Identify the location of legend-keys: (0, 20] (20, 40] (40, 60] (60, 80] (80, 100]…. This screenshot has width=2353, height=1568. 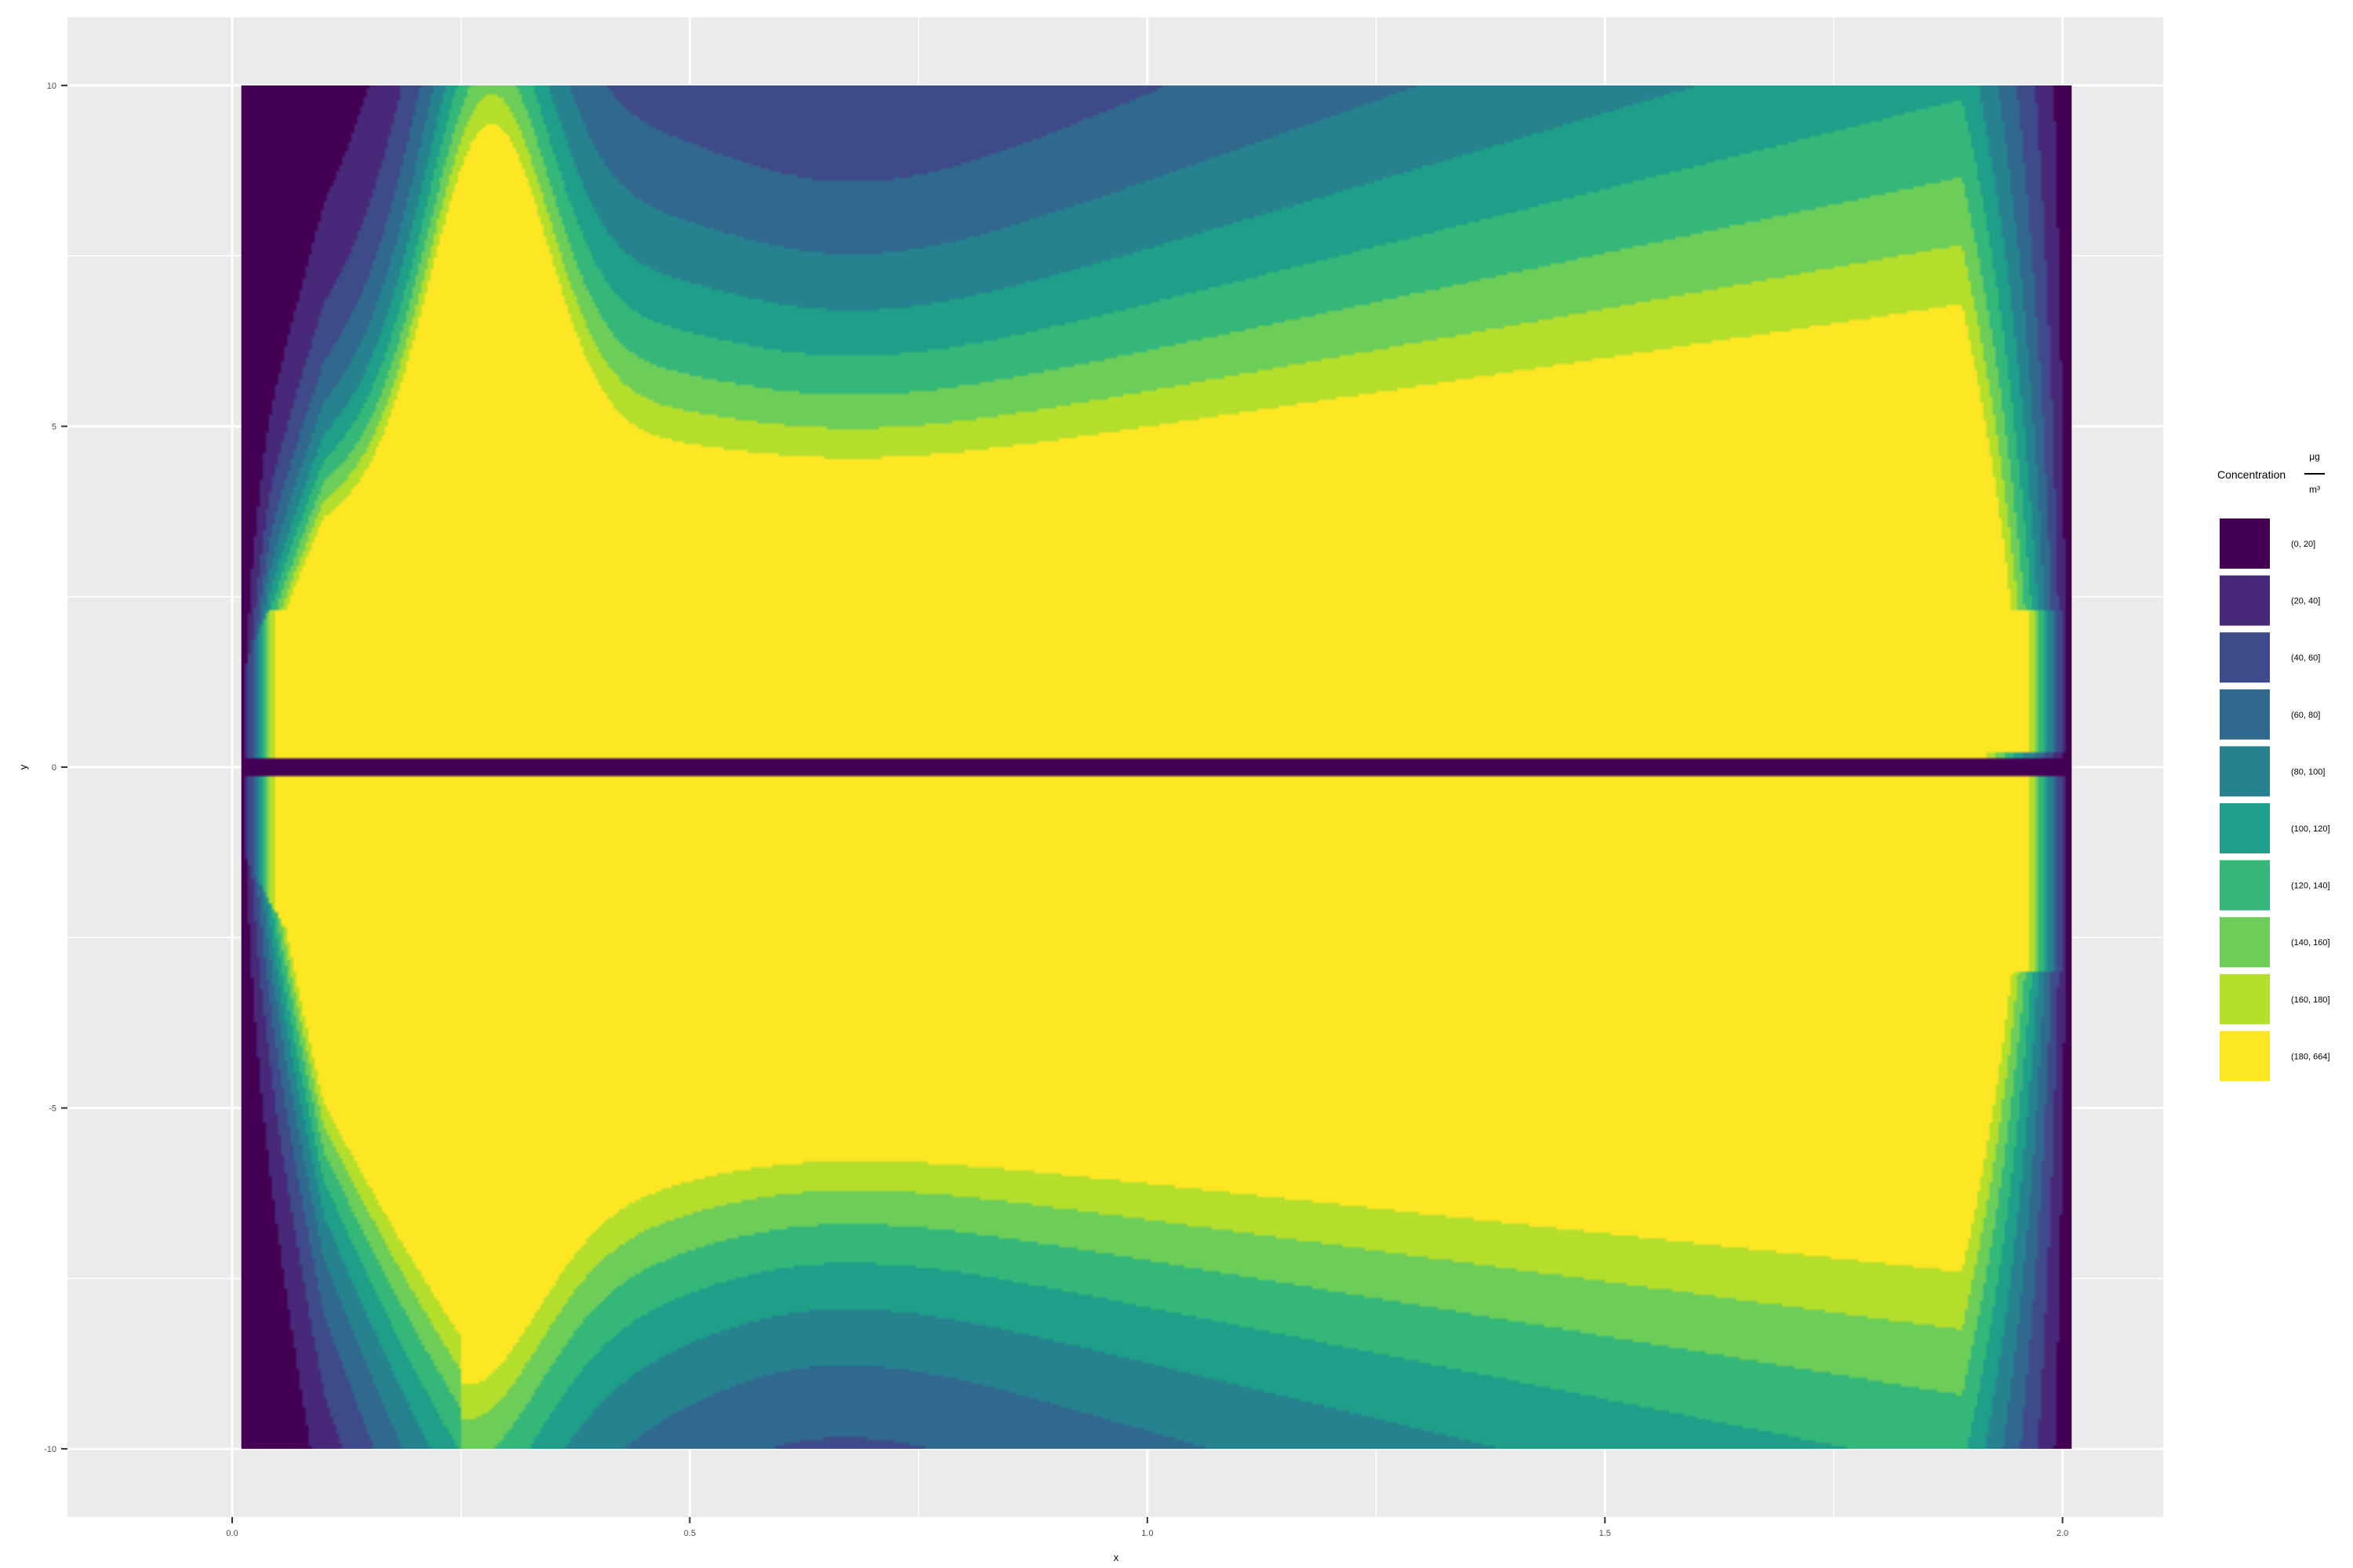
(2274, 800).